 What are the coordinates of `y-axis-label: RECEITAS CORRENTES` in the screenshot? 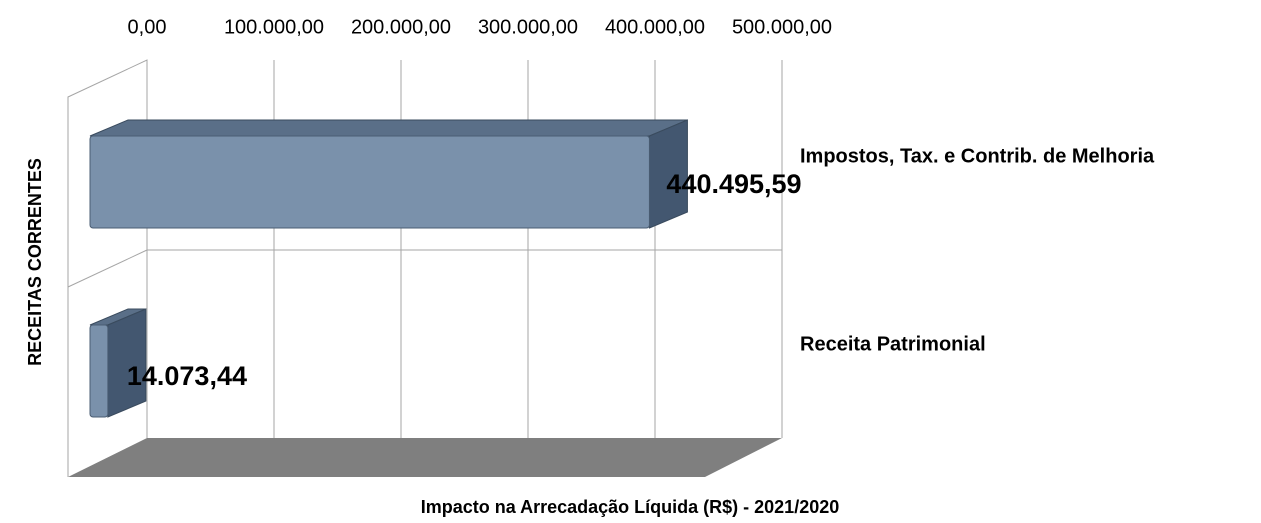 It's located at (35, 262).